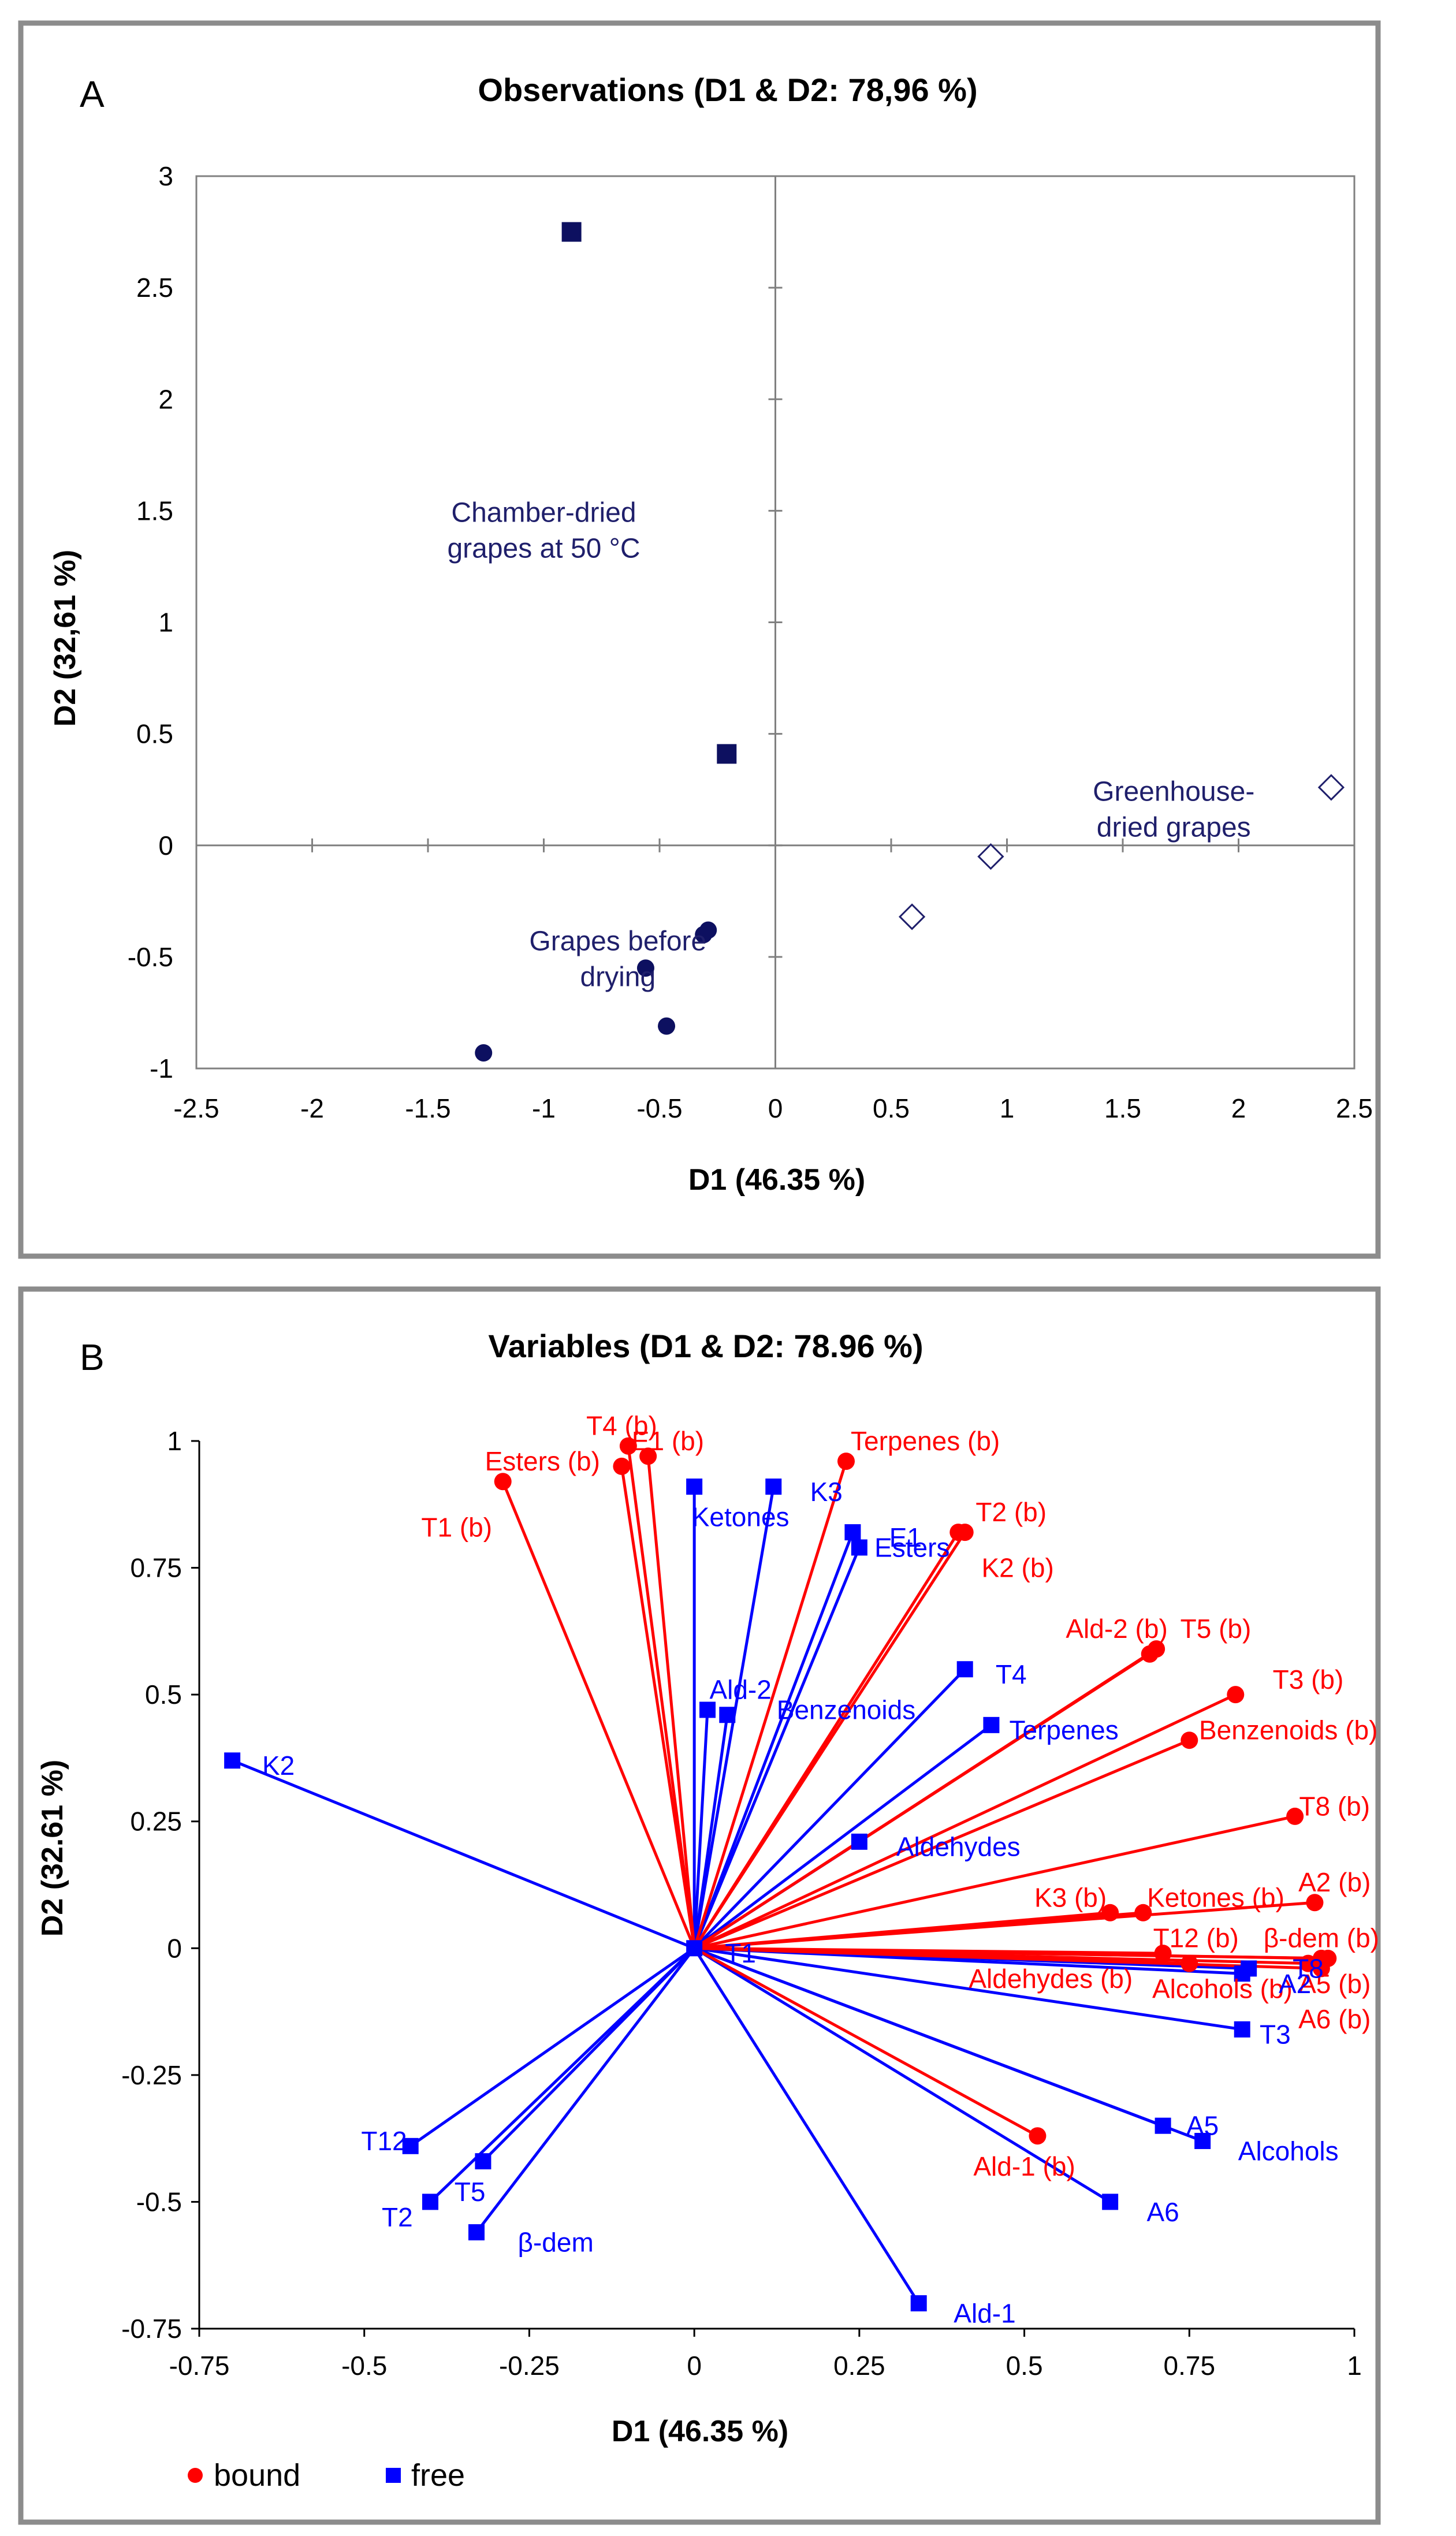  I want to click on panel-a-annotation-line: Grapes before, so click(617, 941).